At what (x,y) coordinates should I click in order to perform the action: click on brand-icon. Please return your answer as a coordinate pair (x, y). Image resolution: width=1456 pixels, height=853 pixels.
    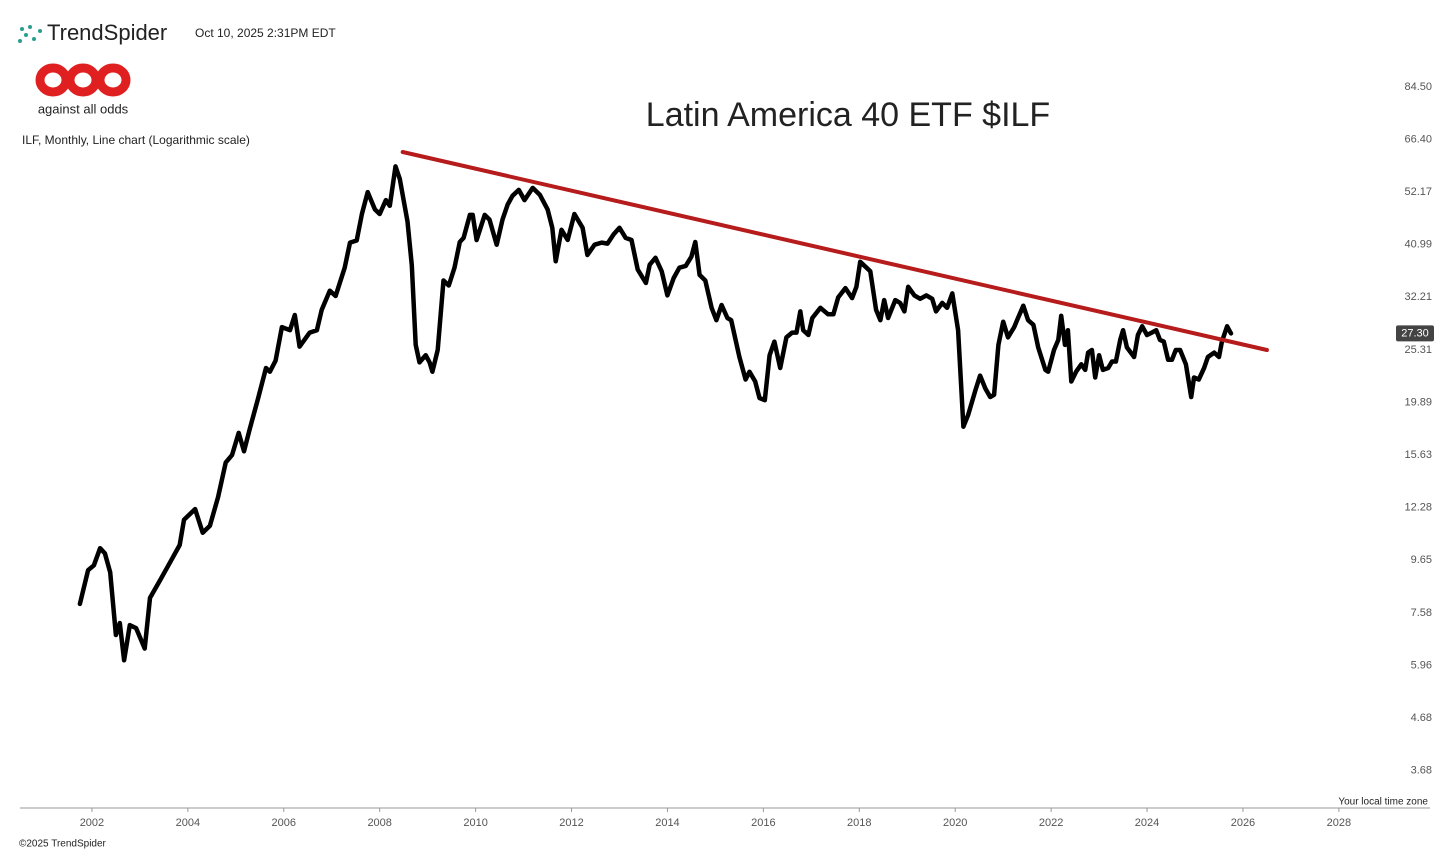
    Looking at the image, I should click on (30, 34).